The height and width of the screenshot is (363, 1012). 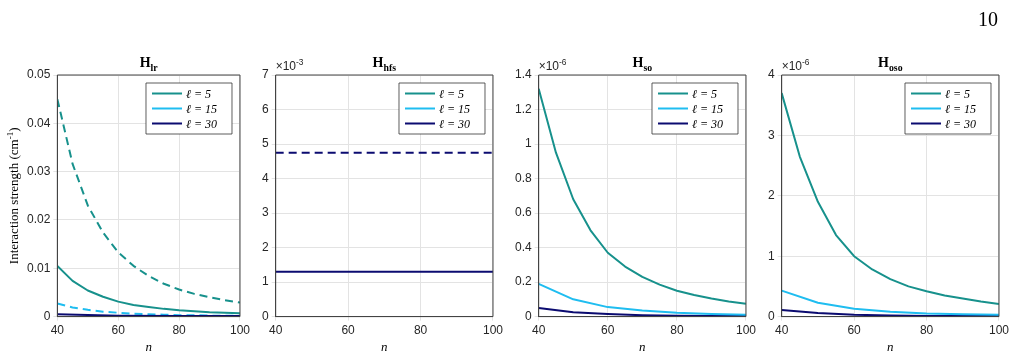 What do you see at coordinates (12, 196) in the screenshot?
I see `y-axis-title: Interaction strength (cm-1)` at bounding box center [12, 196].